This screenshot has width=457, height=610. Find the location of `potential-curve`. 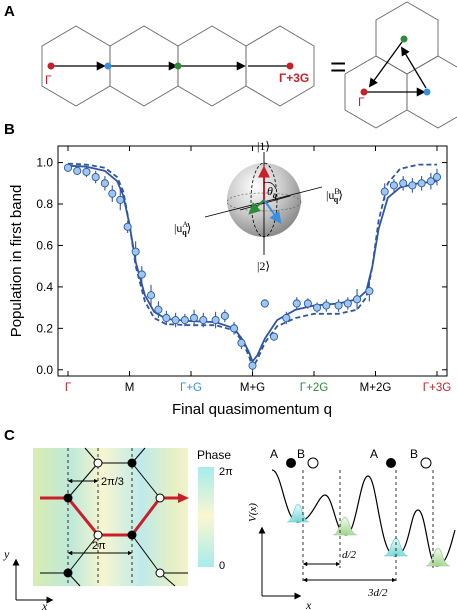

potential-curve is located at coordinates (363, 518).